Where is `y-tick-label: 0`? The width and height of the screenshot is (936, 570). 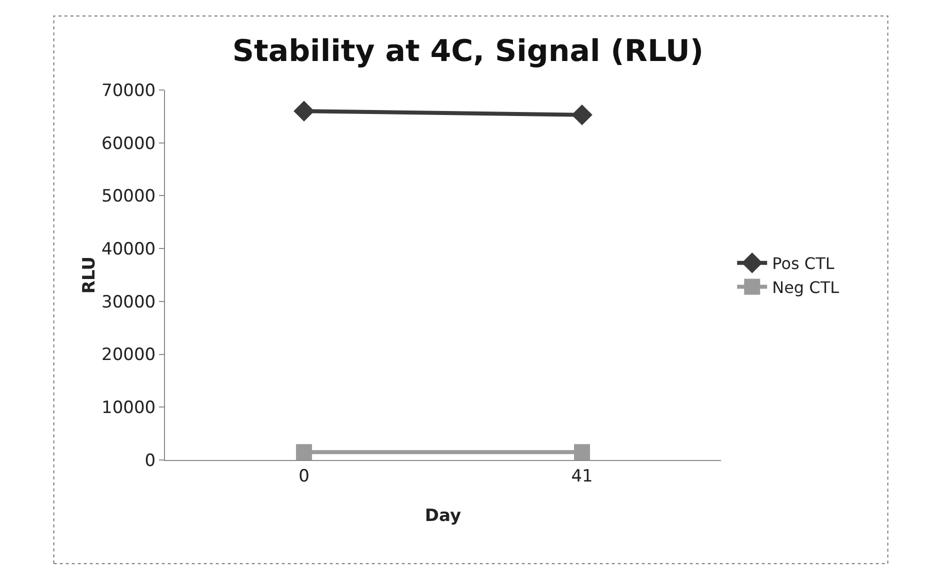
y-tick-label: 0 is located at coordinates (150, 460).